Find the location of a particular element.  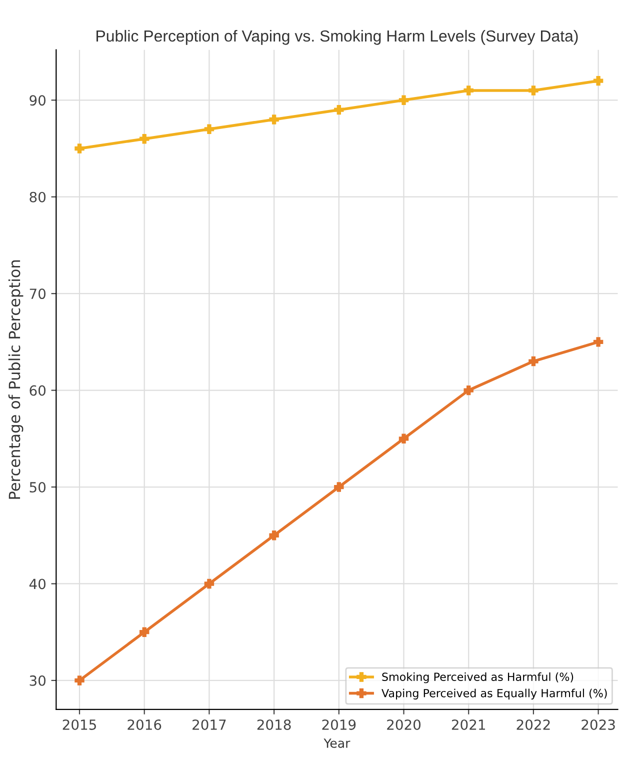

x-tick-label: 2021 is located at coordinates (468, 724).